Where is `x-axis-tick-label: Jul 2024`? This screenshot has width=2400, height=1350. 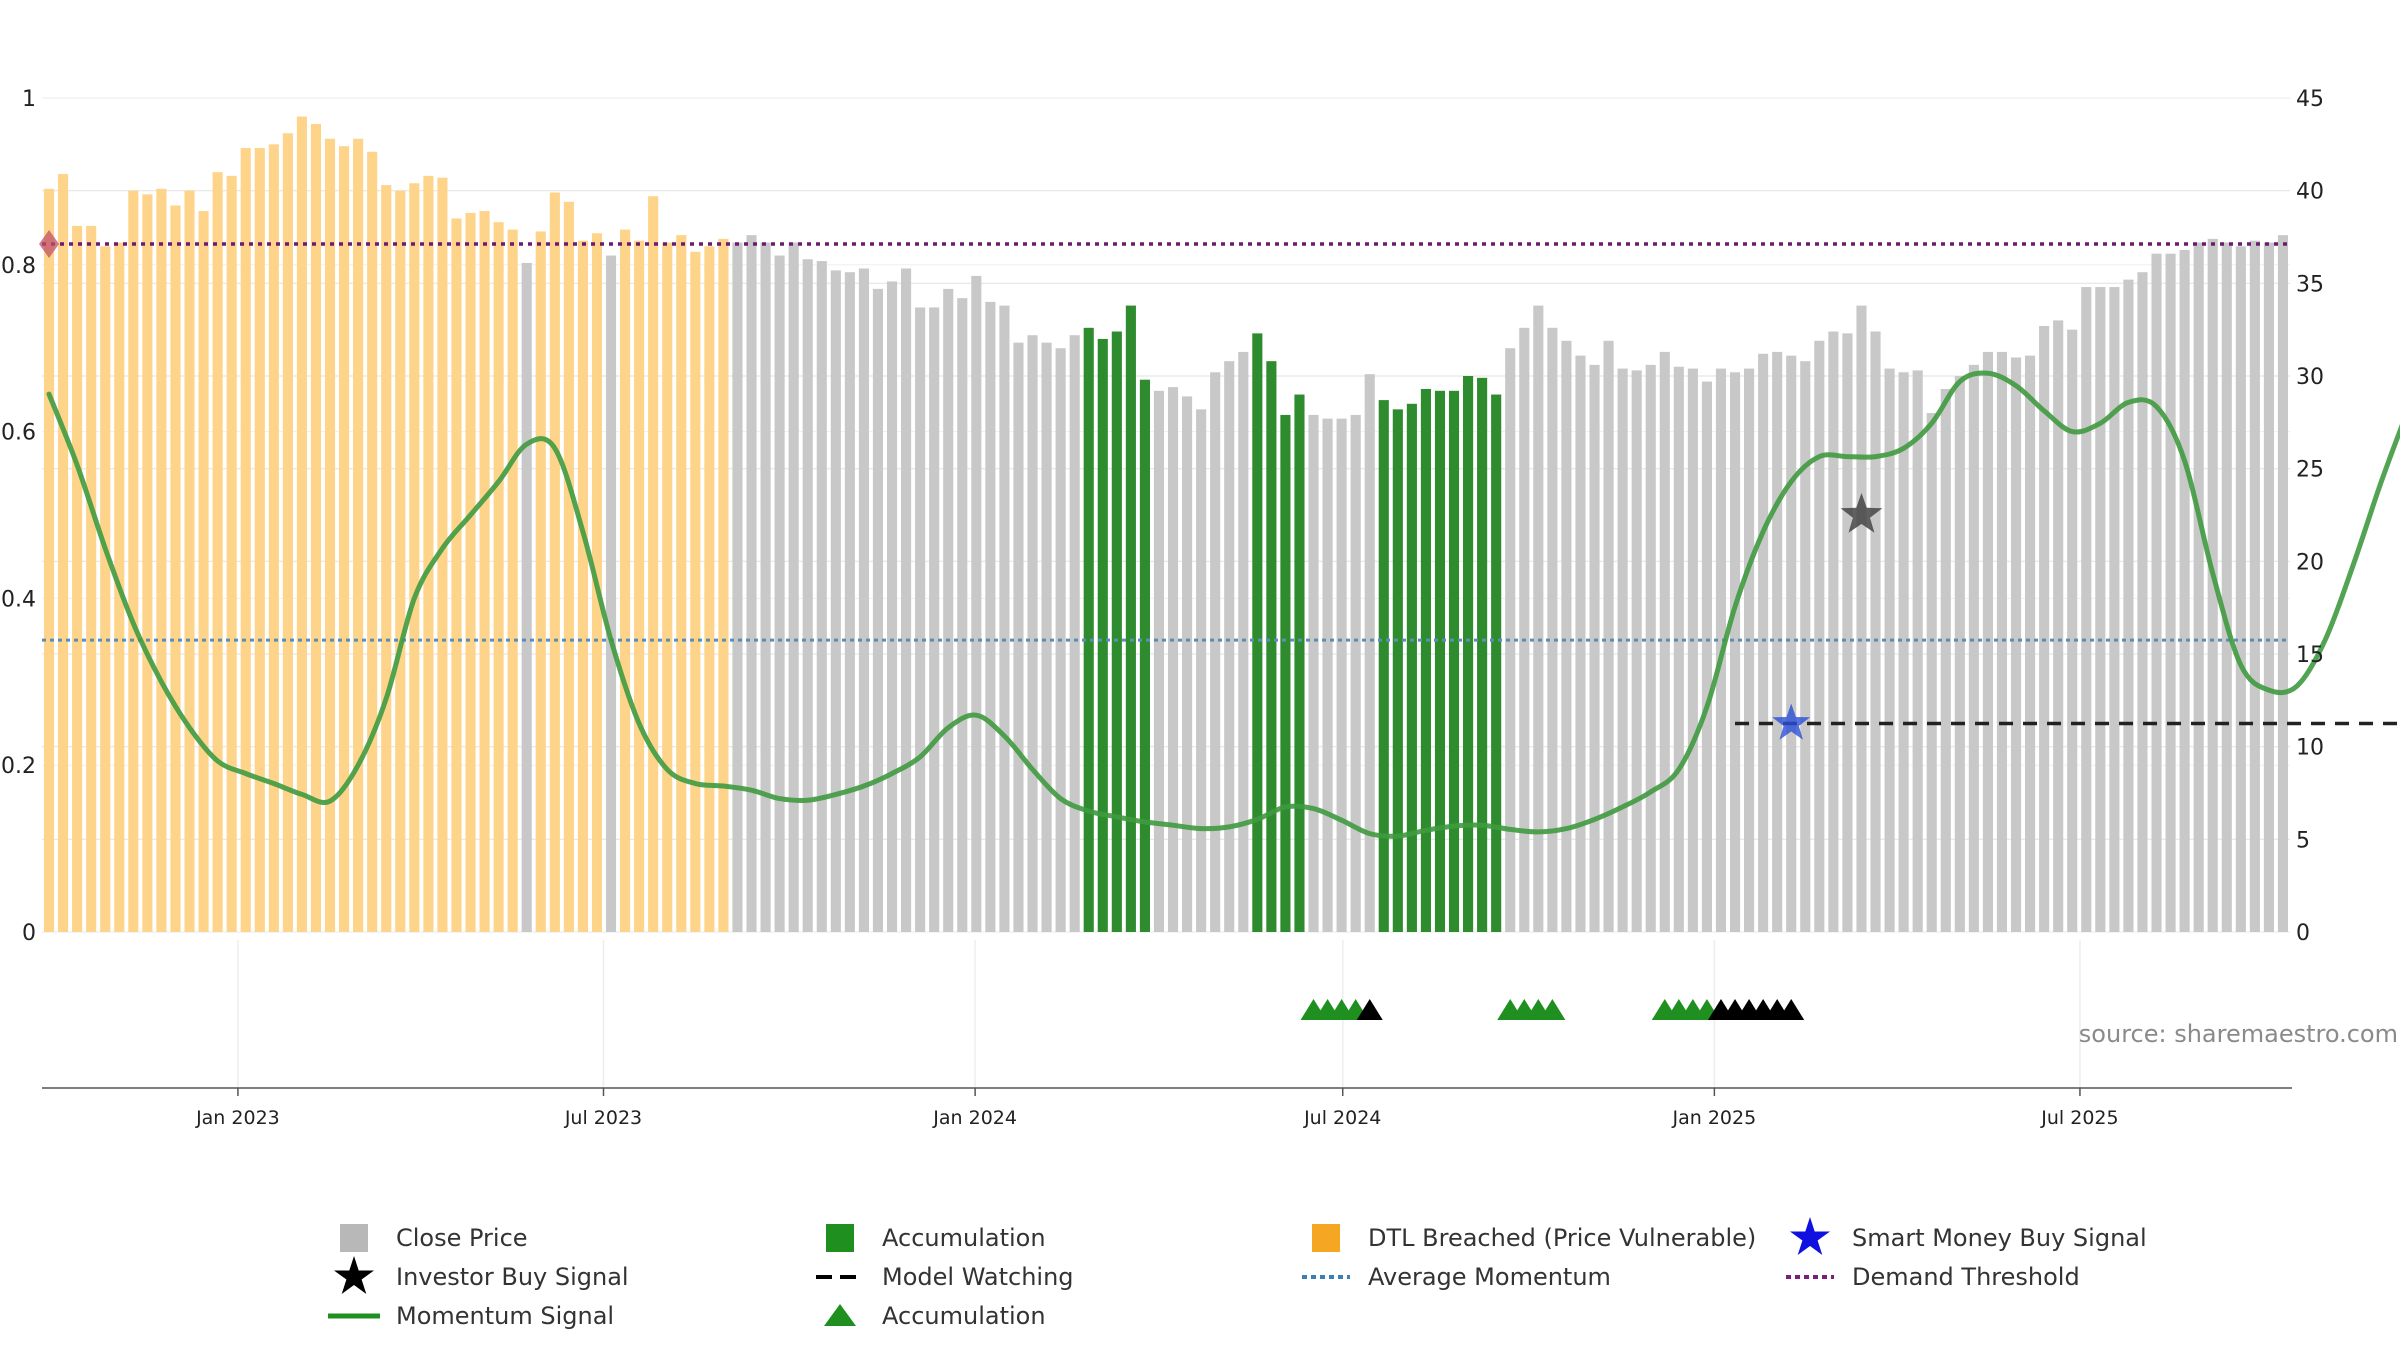
x-axis-tick-label: Jul 2024 is located at coordinates (1342, 1118).